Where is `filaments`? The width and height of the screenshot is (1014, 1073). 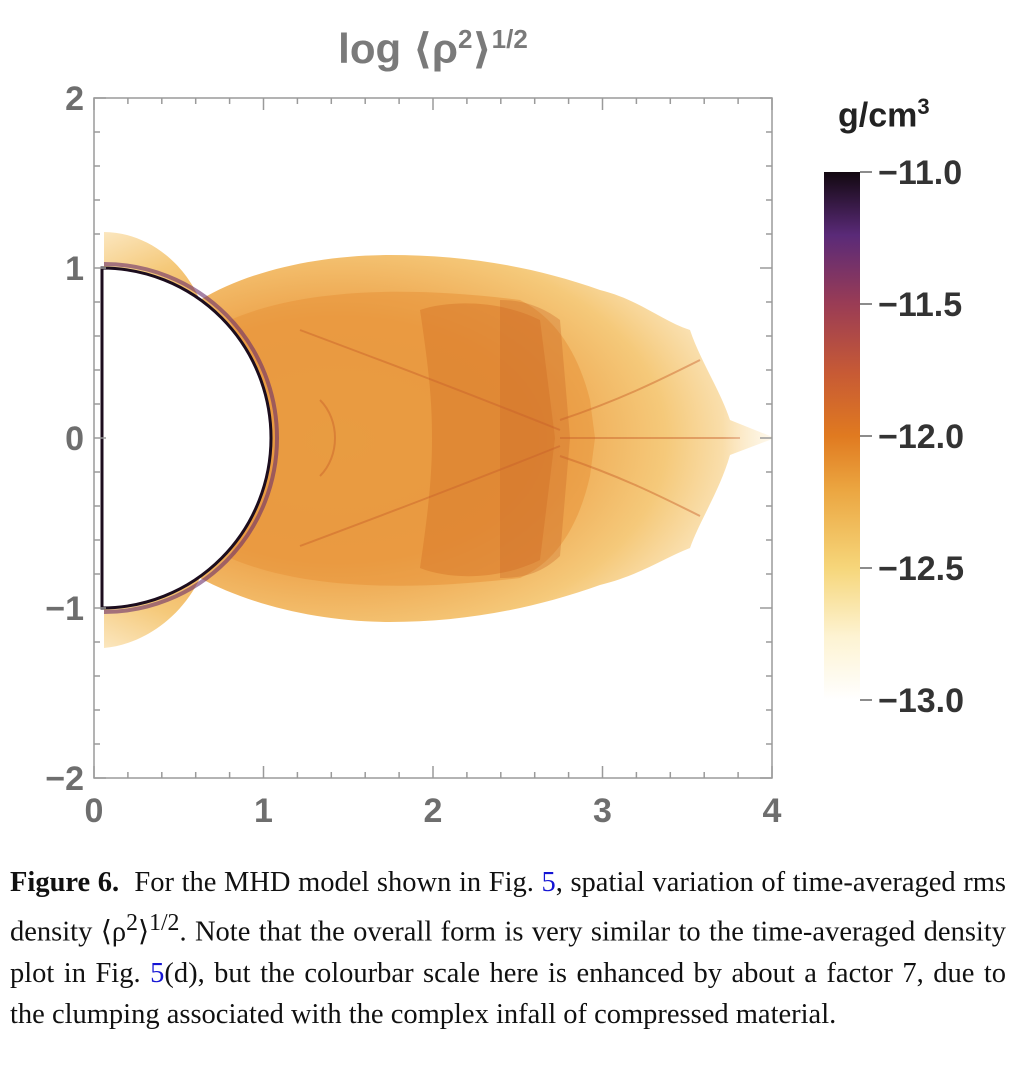
filaments is located at coordinates (519, 438).